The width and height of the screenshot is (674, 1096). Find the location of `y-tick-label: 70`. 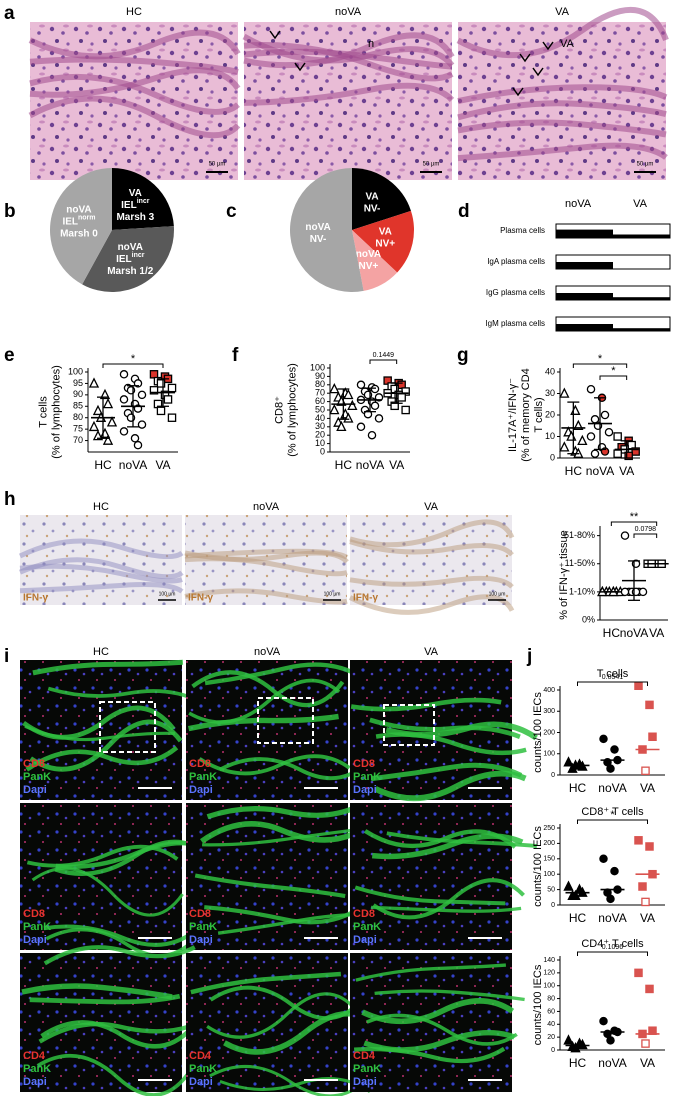

y-tick-label: 70 is located at coordinates (78, 440).